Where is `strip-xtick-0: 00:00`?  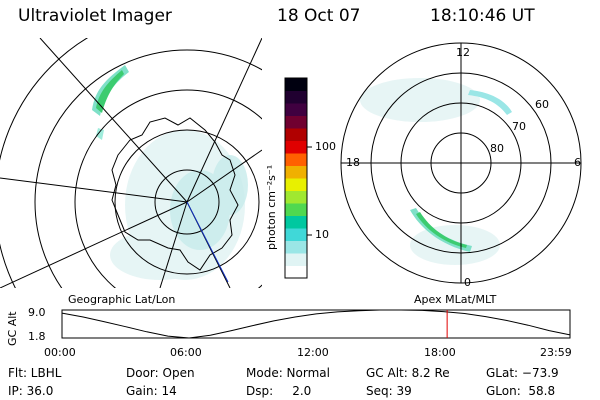
strip-xtick-0: 00:00 is located at coordinates (60, 352).